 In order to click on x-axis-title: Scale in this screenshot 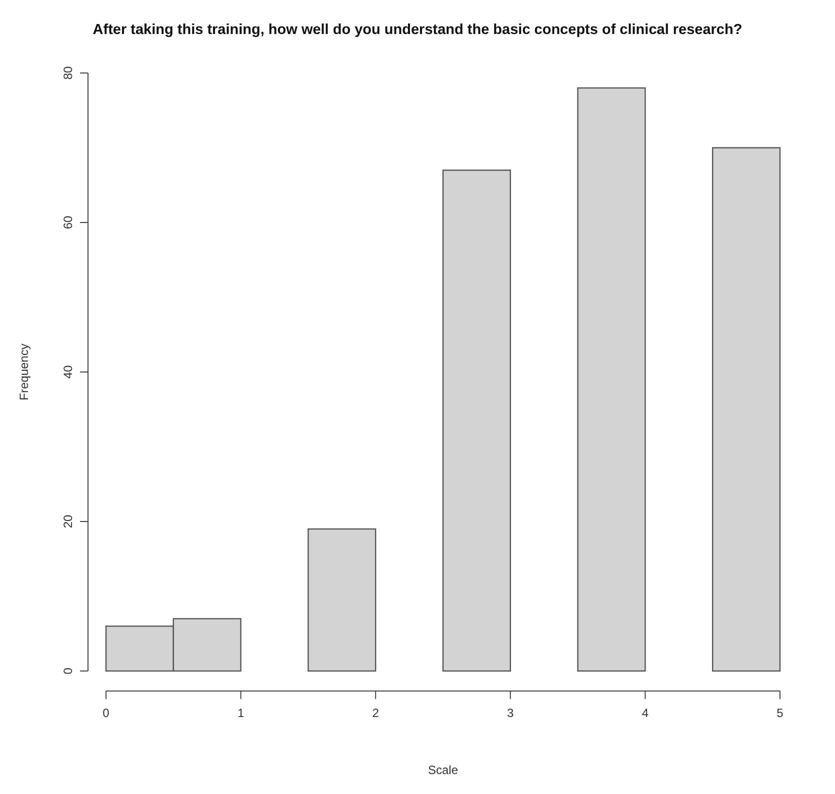, I will do `click(443, 770)`.